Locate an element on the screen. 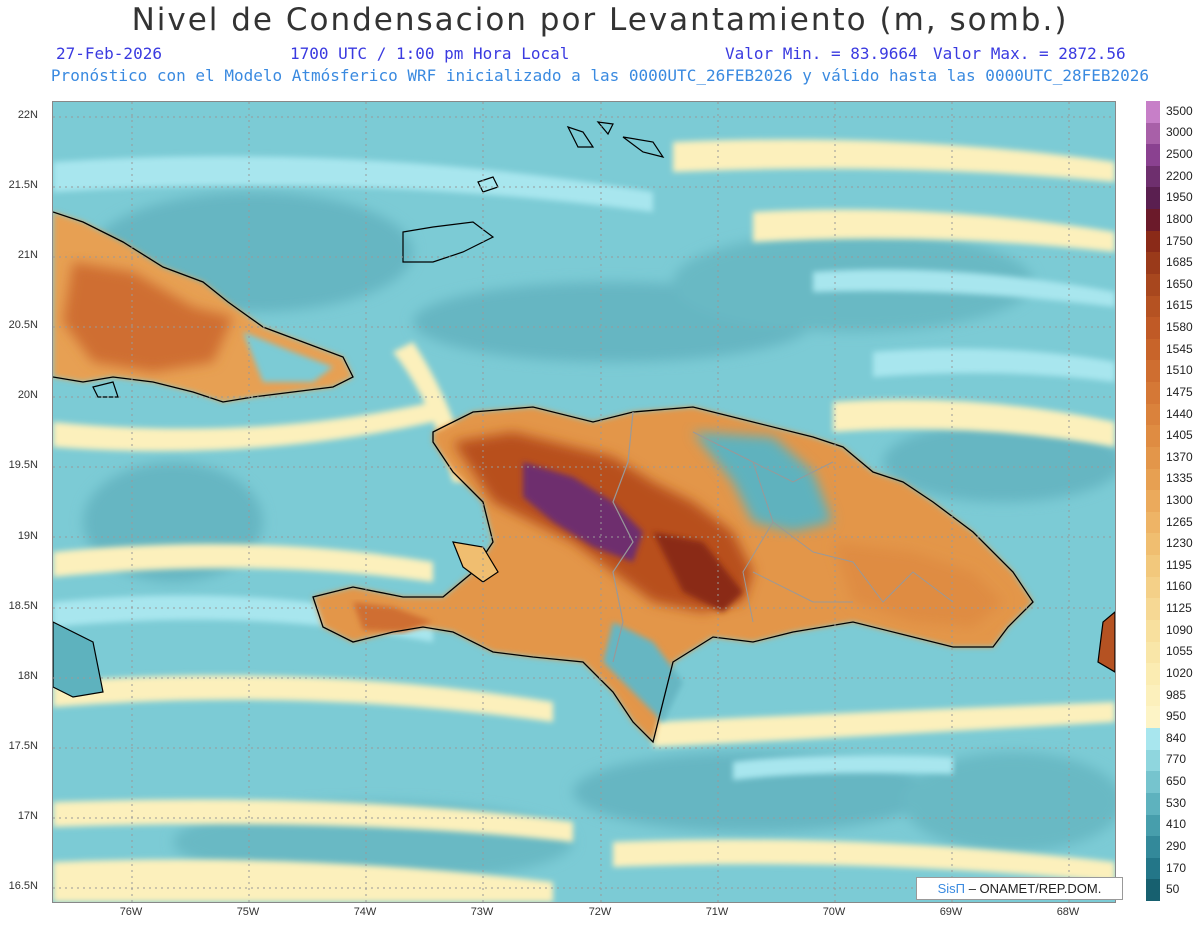  legend-level-label: 650 is located at coordinates (1176, 781).